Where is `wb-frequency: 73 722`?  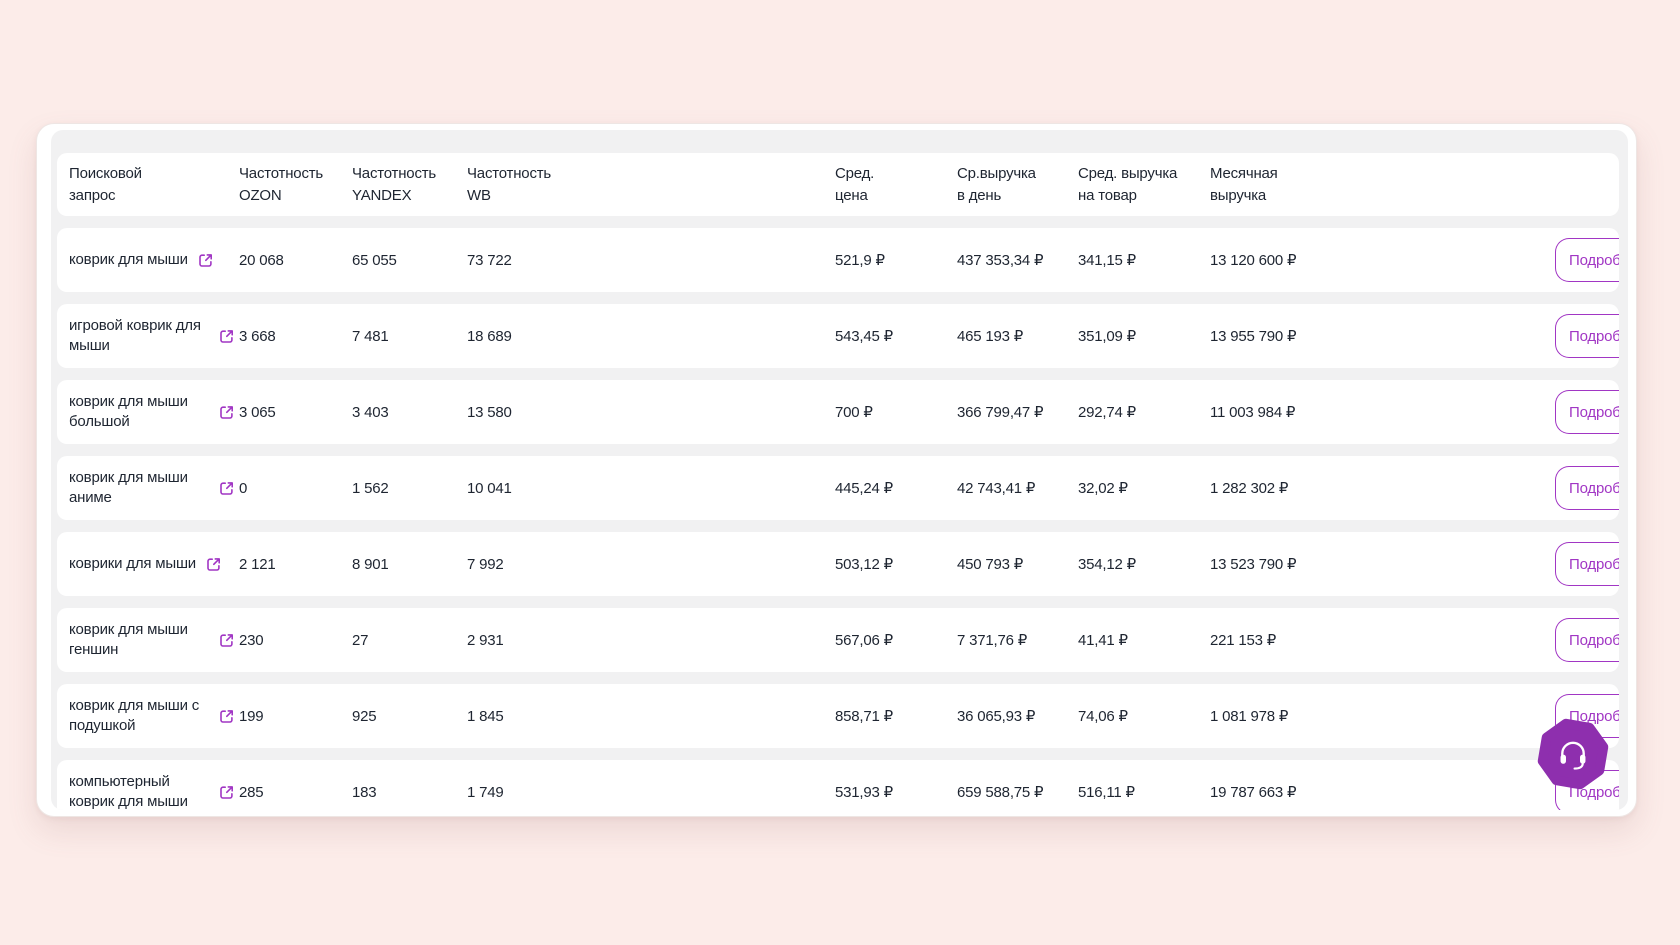 wb-frequency: 73 722 is located at coordinates (489, 260).